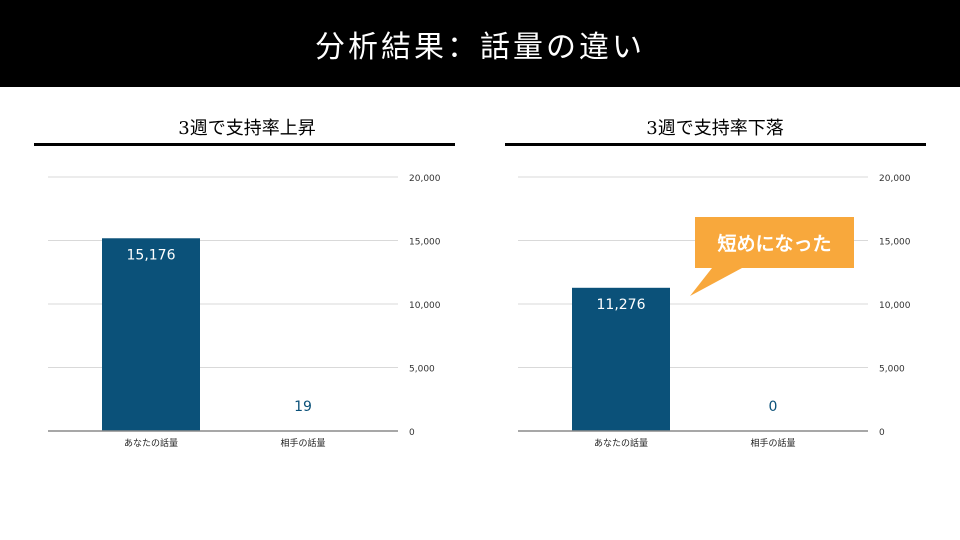 The width and height of the screenshot is (960, 540). Describe the element at coordinates (480, 47) in the screenshot. I see `page-title: 分析結果：話量の違い` at that location.